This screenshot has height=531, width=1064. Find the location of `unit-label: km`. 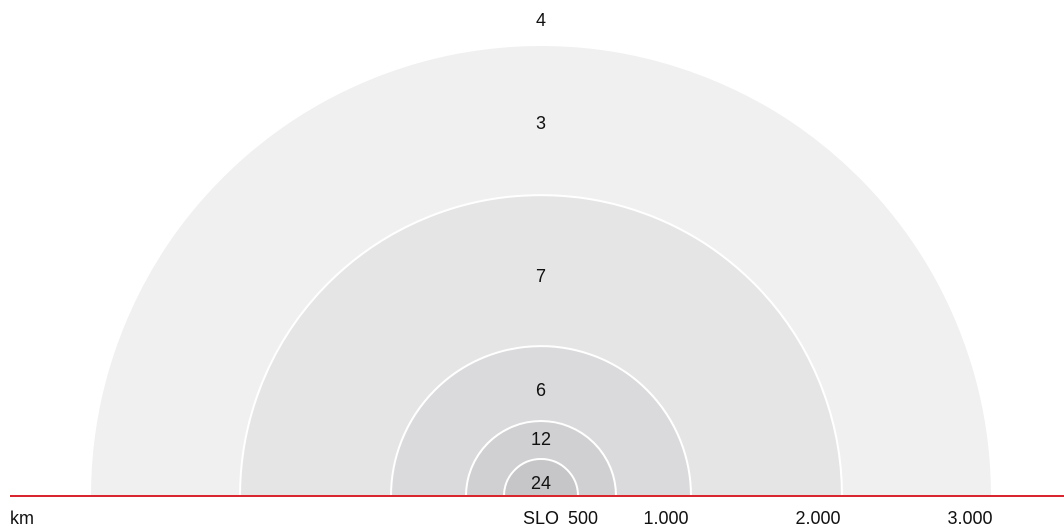

unit-label: km is located at coordinates (22, 518).